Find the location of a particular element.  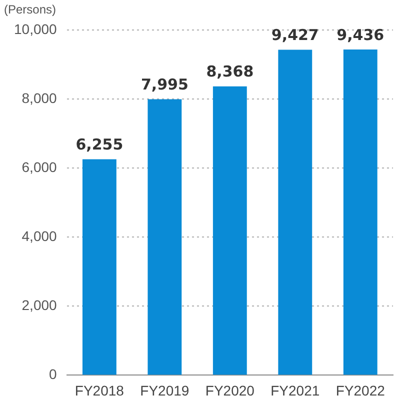

data-label: 8,368 is located at coordinates (230, 71).